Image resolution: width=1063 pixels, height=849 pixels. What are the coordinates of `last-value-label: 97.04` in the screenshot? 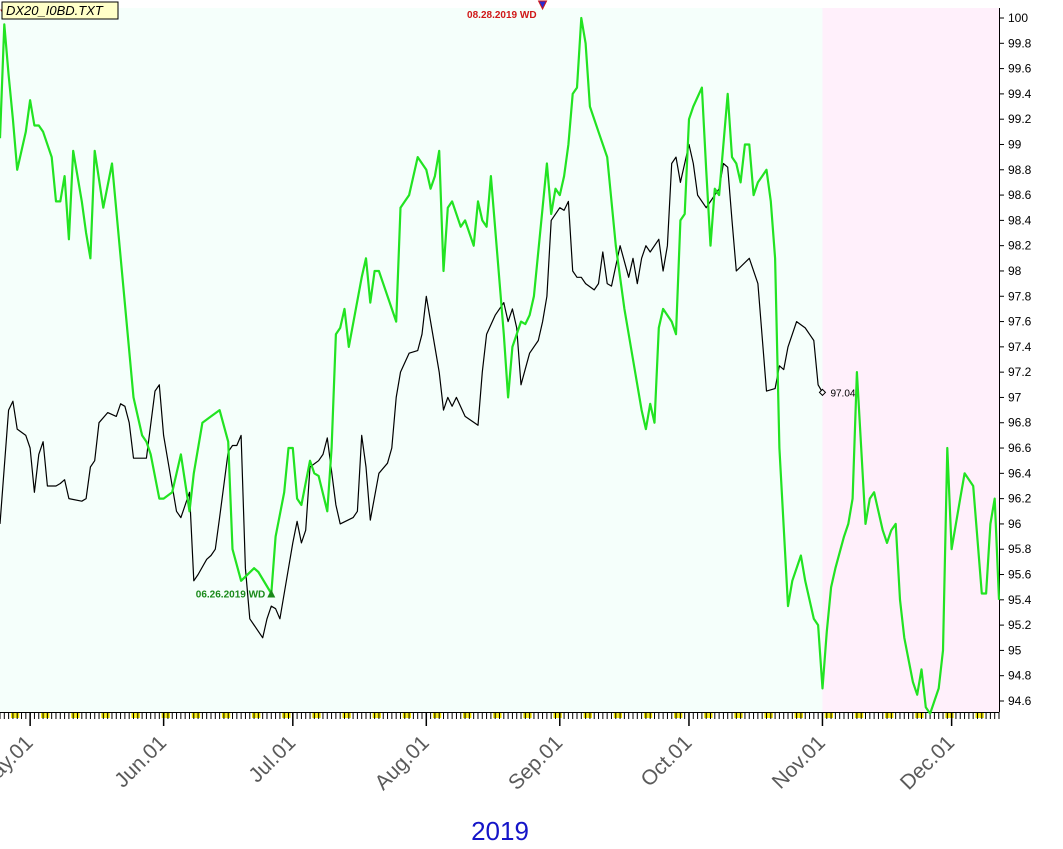 It's located at (842, 393).